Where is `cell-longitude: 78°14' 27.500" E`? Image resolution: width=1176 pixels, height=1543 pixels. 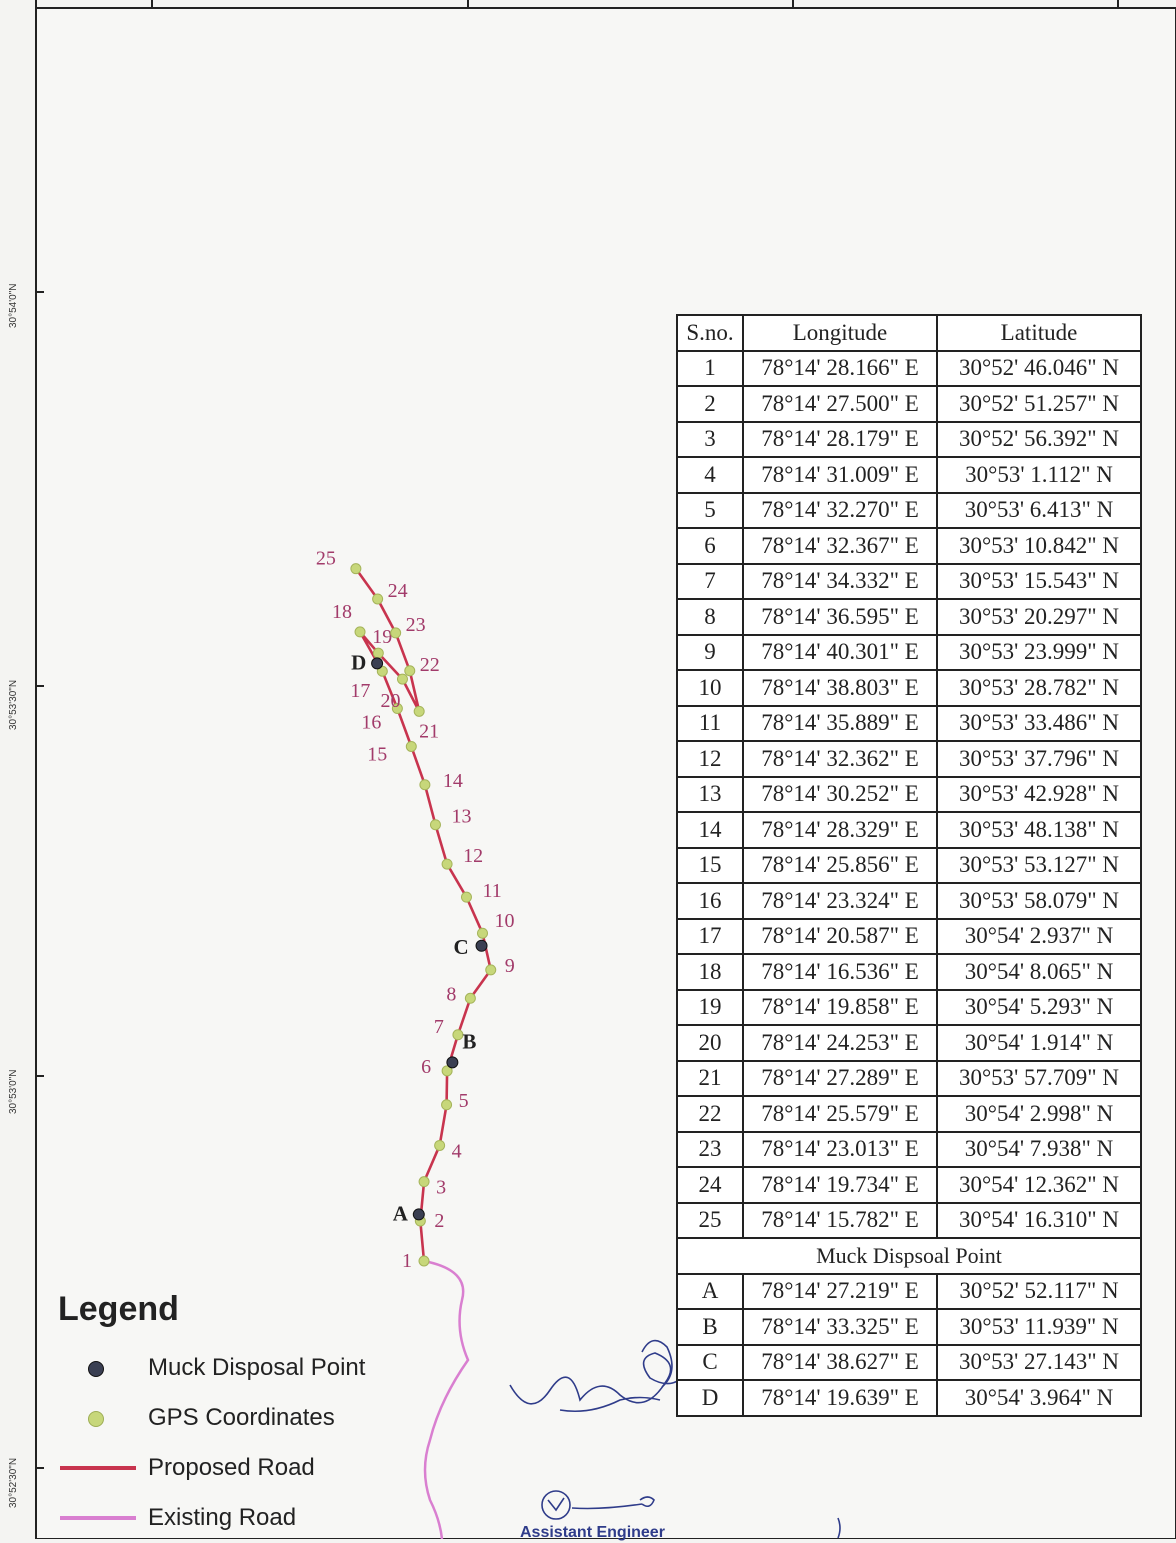
cell-longitude: 78°14' 27.500" E is located at coordinates (840, 404).